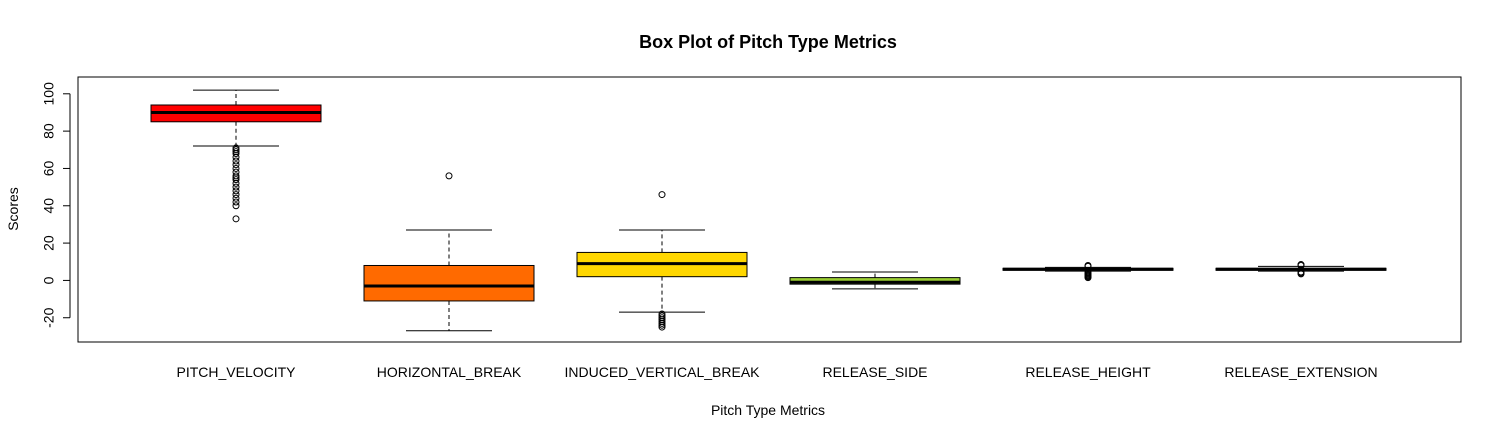 This screenshot has width=1500, height=440. What do you see at coordinates (1088, 271) in the screenshot?
I see `box-release-height` at bounding box center [1088, 271].